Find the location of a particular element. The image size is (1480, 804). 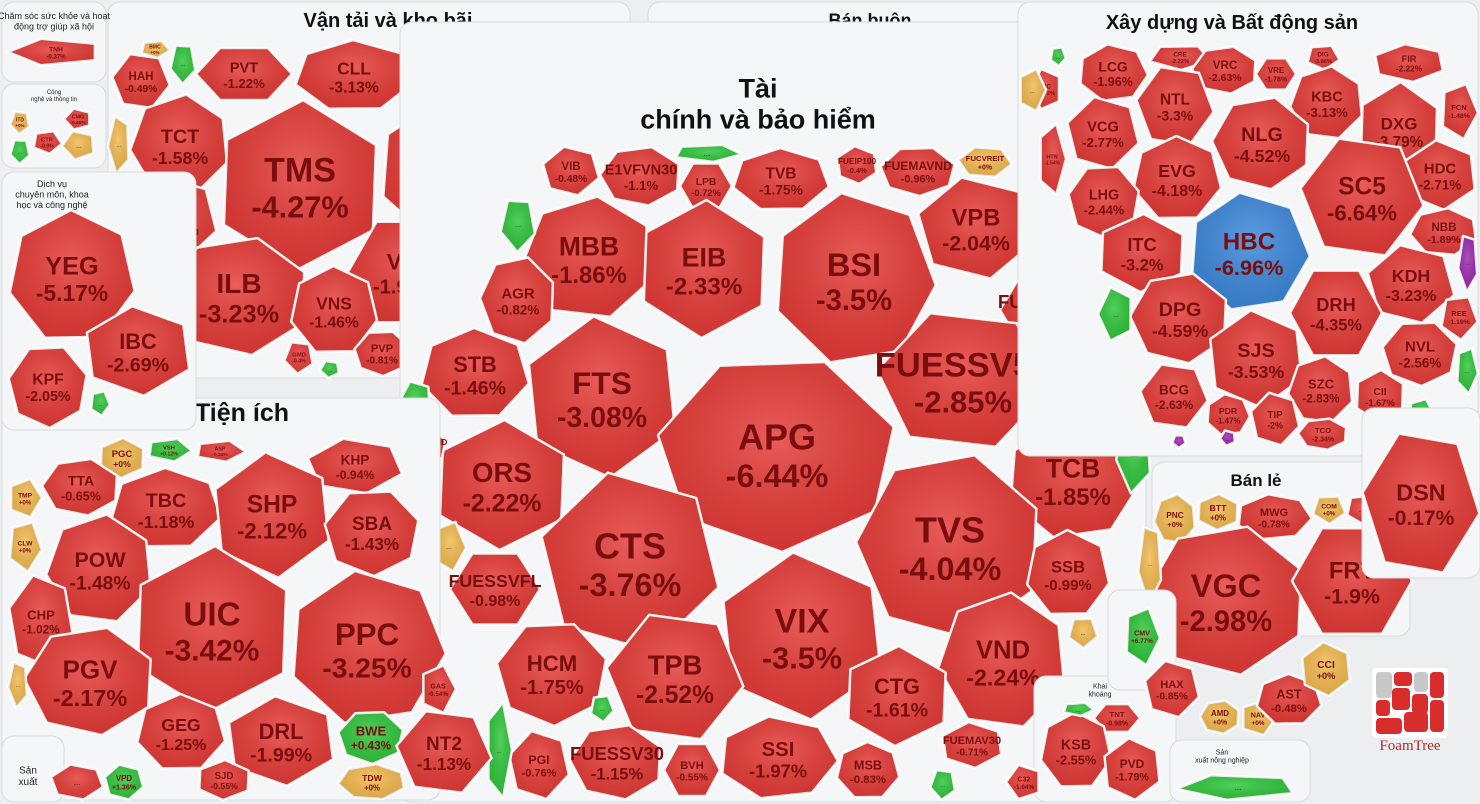

cell-ssi-code: SSI is located at coordinates (778, 750).